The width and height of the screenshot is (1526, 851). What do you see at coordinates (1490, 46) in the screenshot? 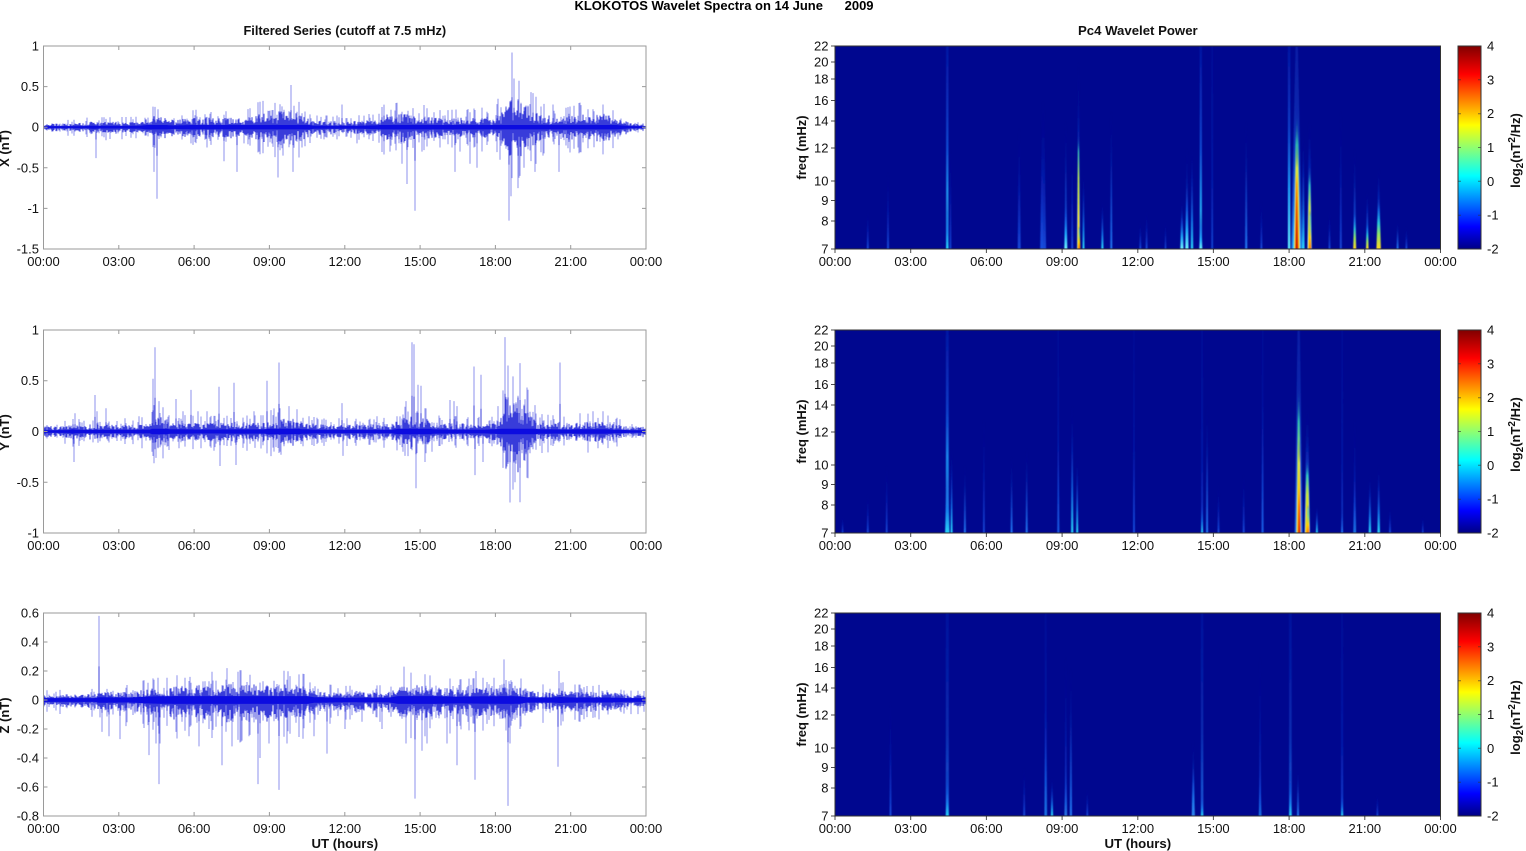
I see `svg-text: 4` at bounding box center [1490, 46].